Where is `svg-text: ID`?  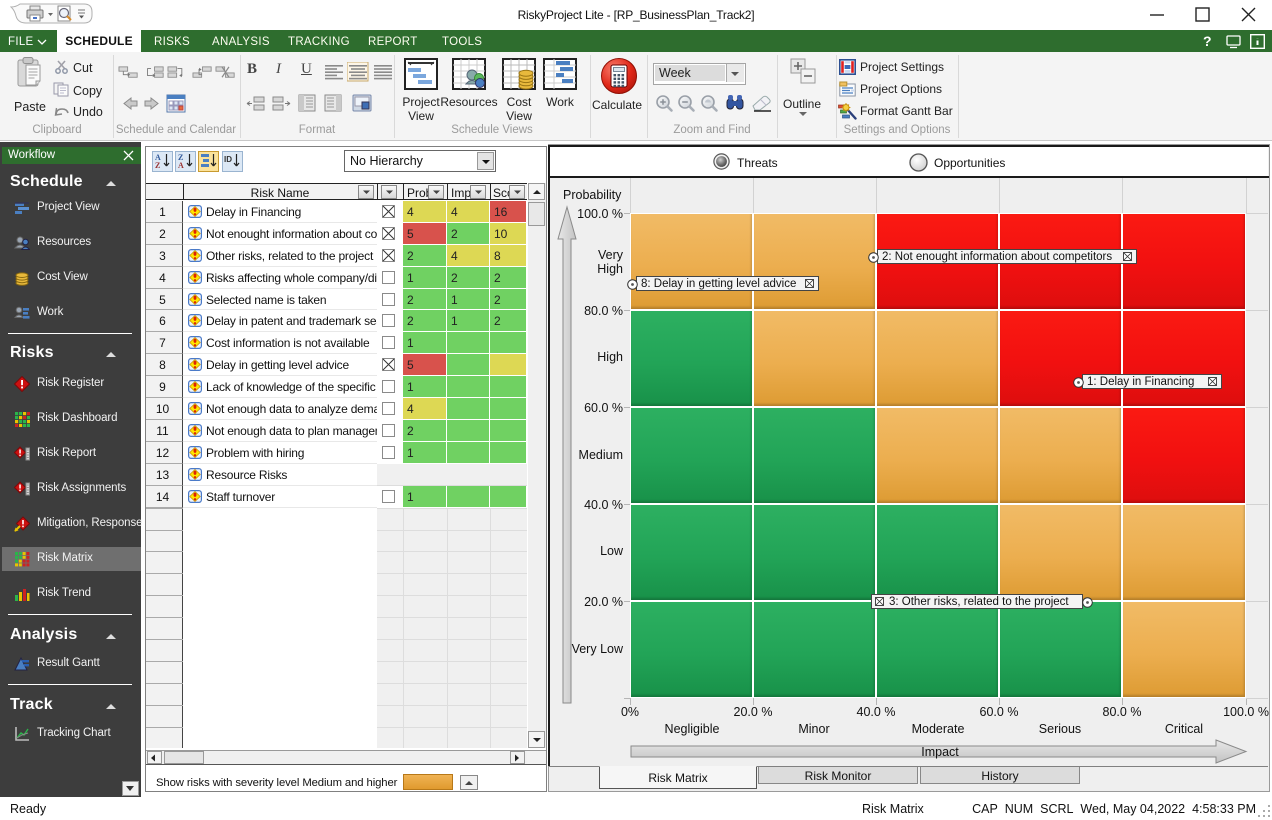
svg-text: ID is located at coordinates (228, 159).